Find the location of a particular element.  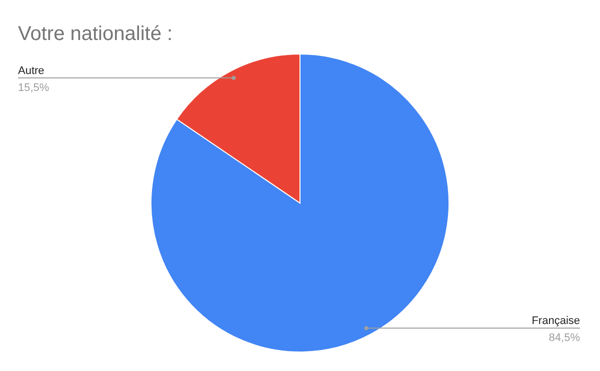

data-label: 84,5% is located at coordinates (564, 338).